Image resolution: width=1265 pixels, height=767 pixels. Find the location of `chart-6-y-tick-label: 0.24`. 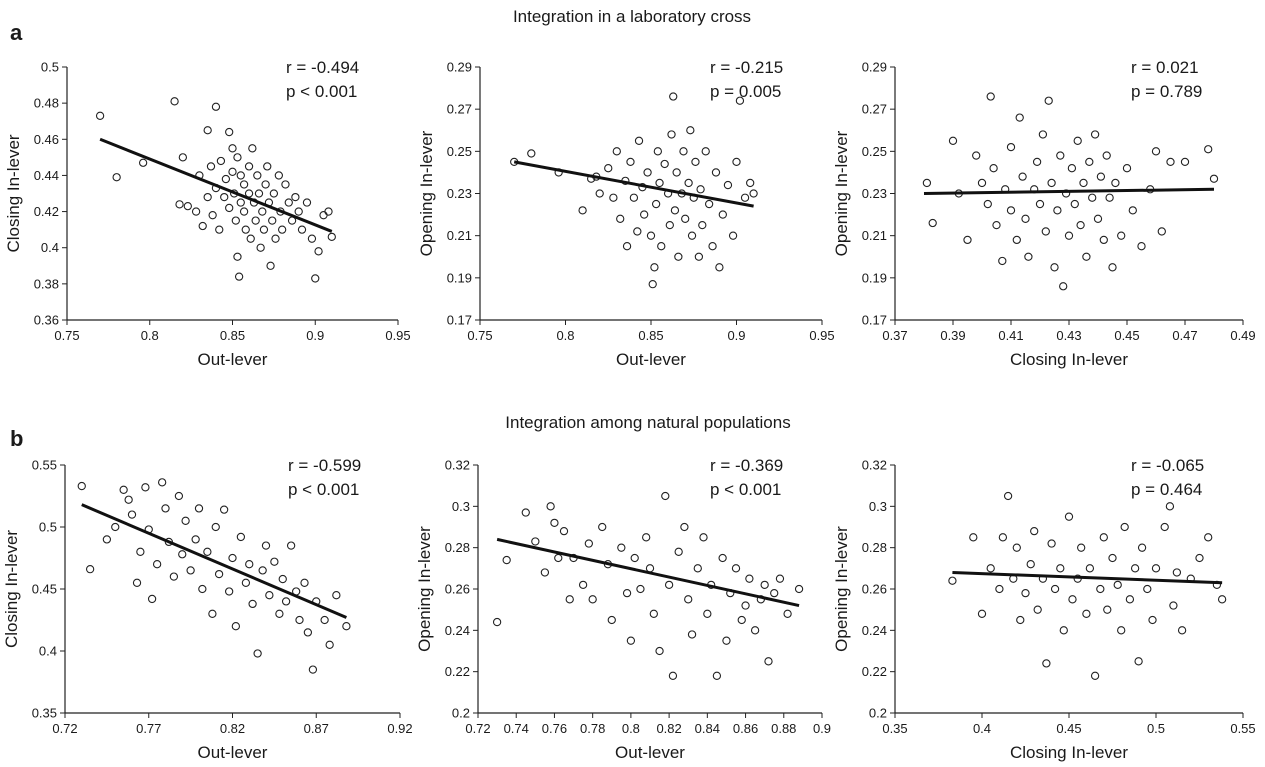

chart-6-y-tick-label: 0.24 is located at coordinates (874, 630).